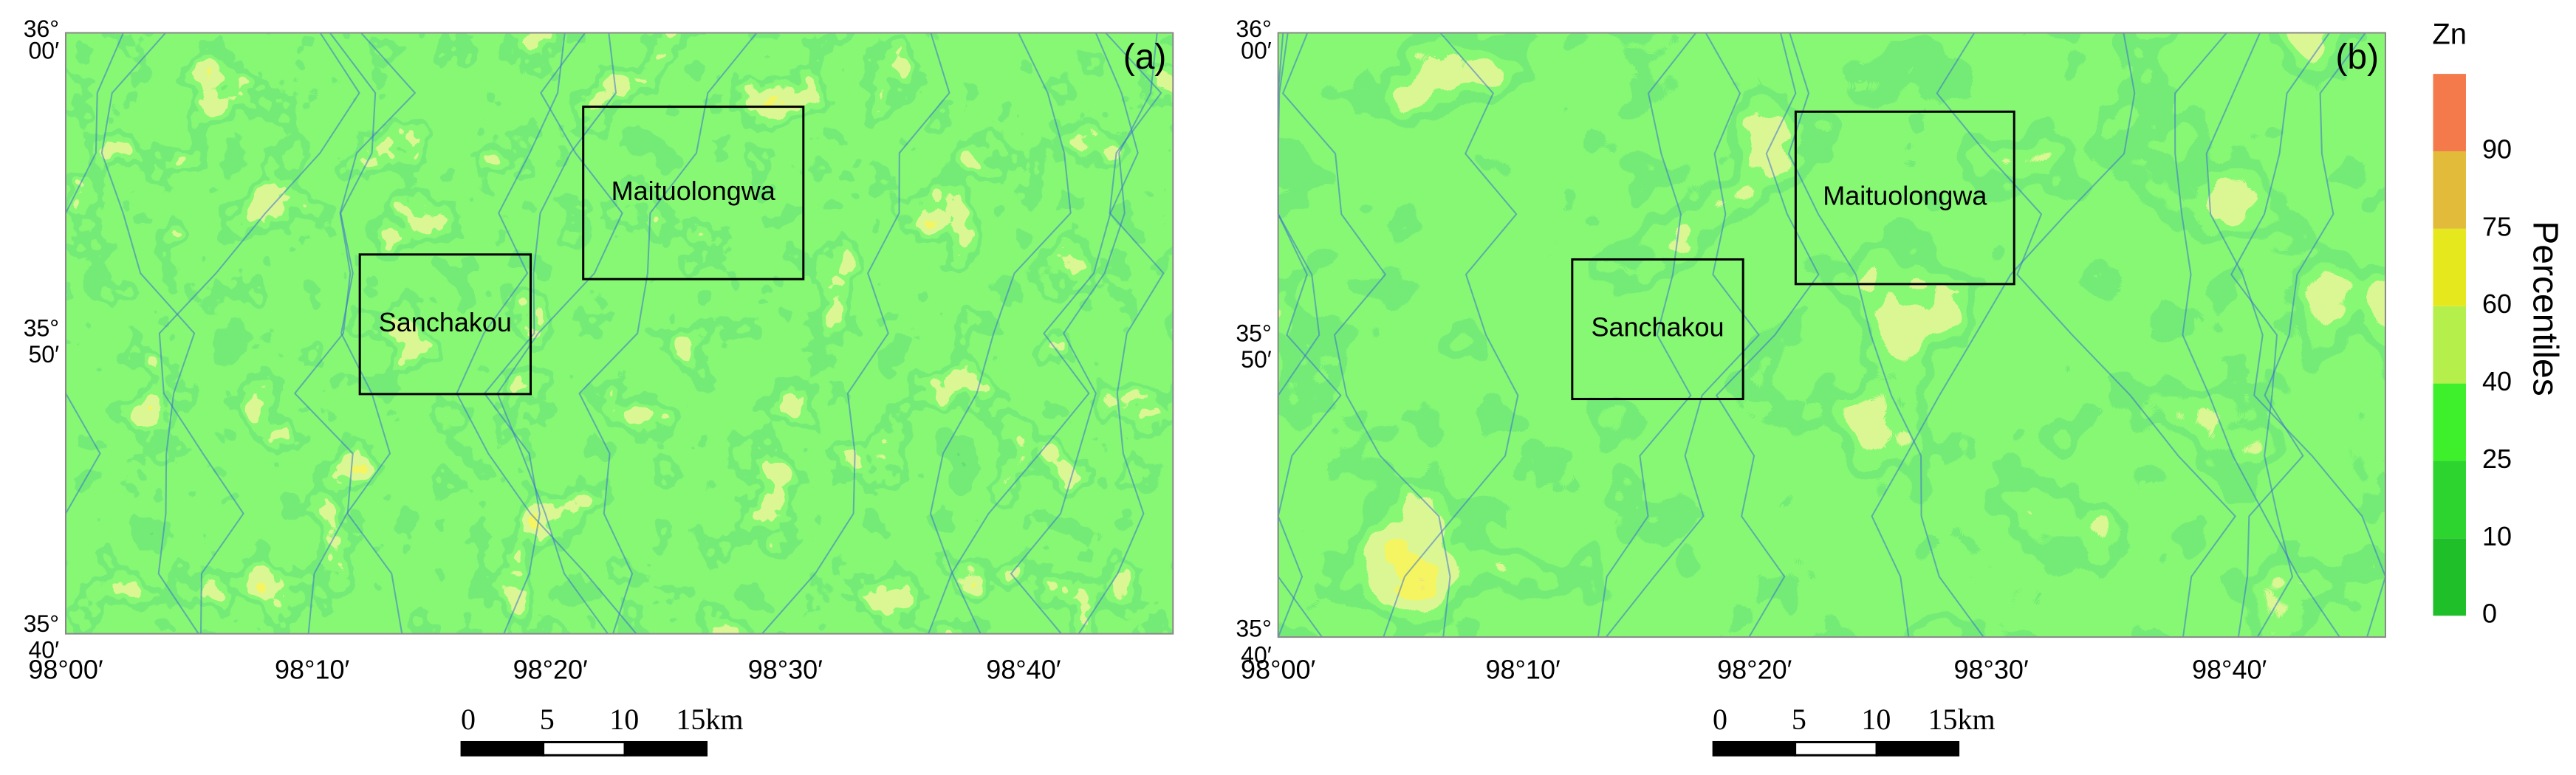  I want to click on legend-tick-label: 25, so click(2497, 459).